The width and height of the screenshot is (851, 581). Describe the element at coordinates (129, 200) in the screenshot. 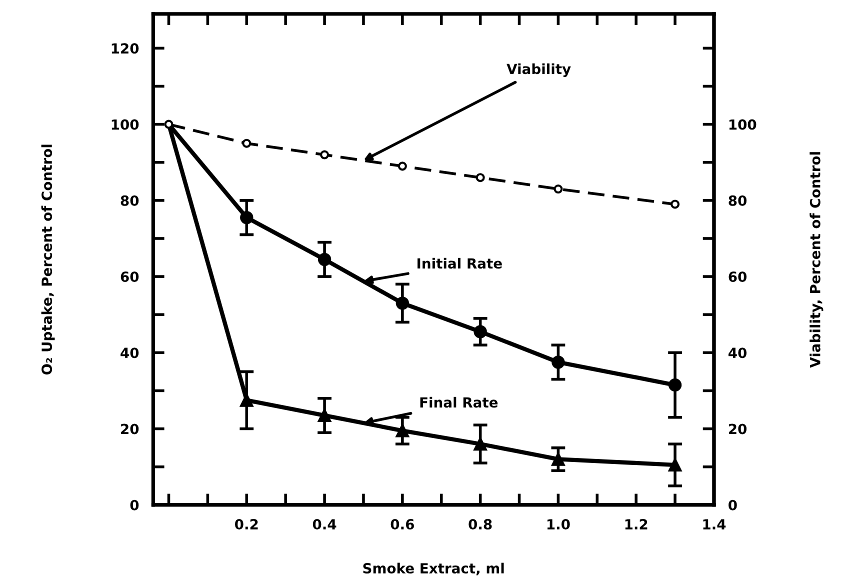

I see `y-tick-label: 80` at that location.